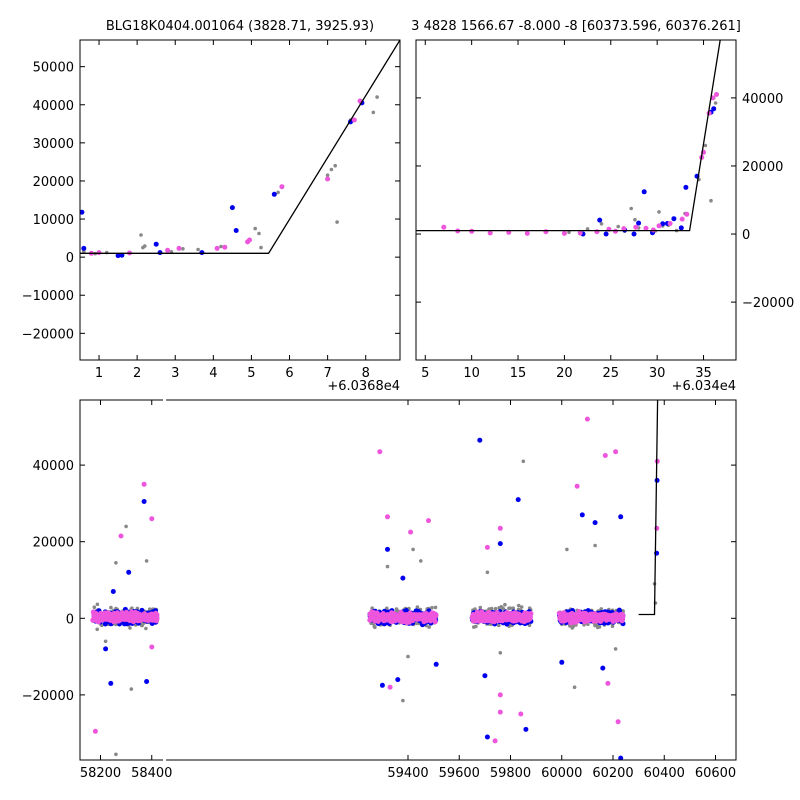  I want to click on x-tick-label: 3, so click(175, 373).